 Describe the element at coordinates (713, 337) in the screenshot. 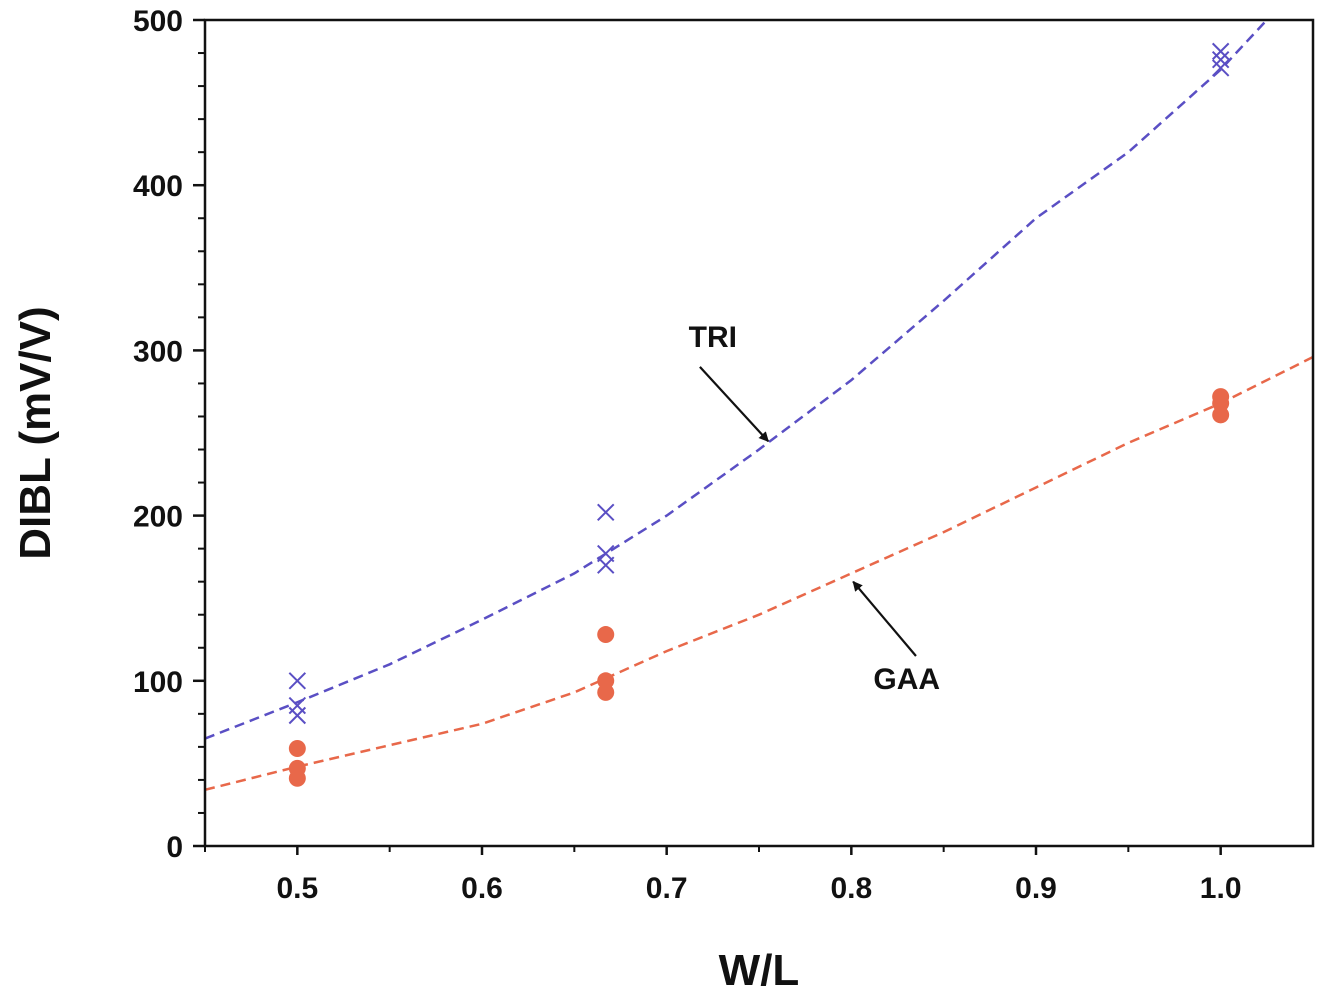

I see `tri-annotation-label: TRI` at that location.